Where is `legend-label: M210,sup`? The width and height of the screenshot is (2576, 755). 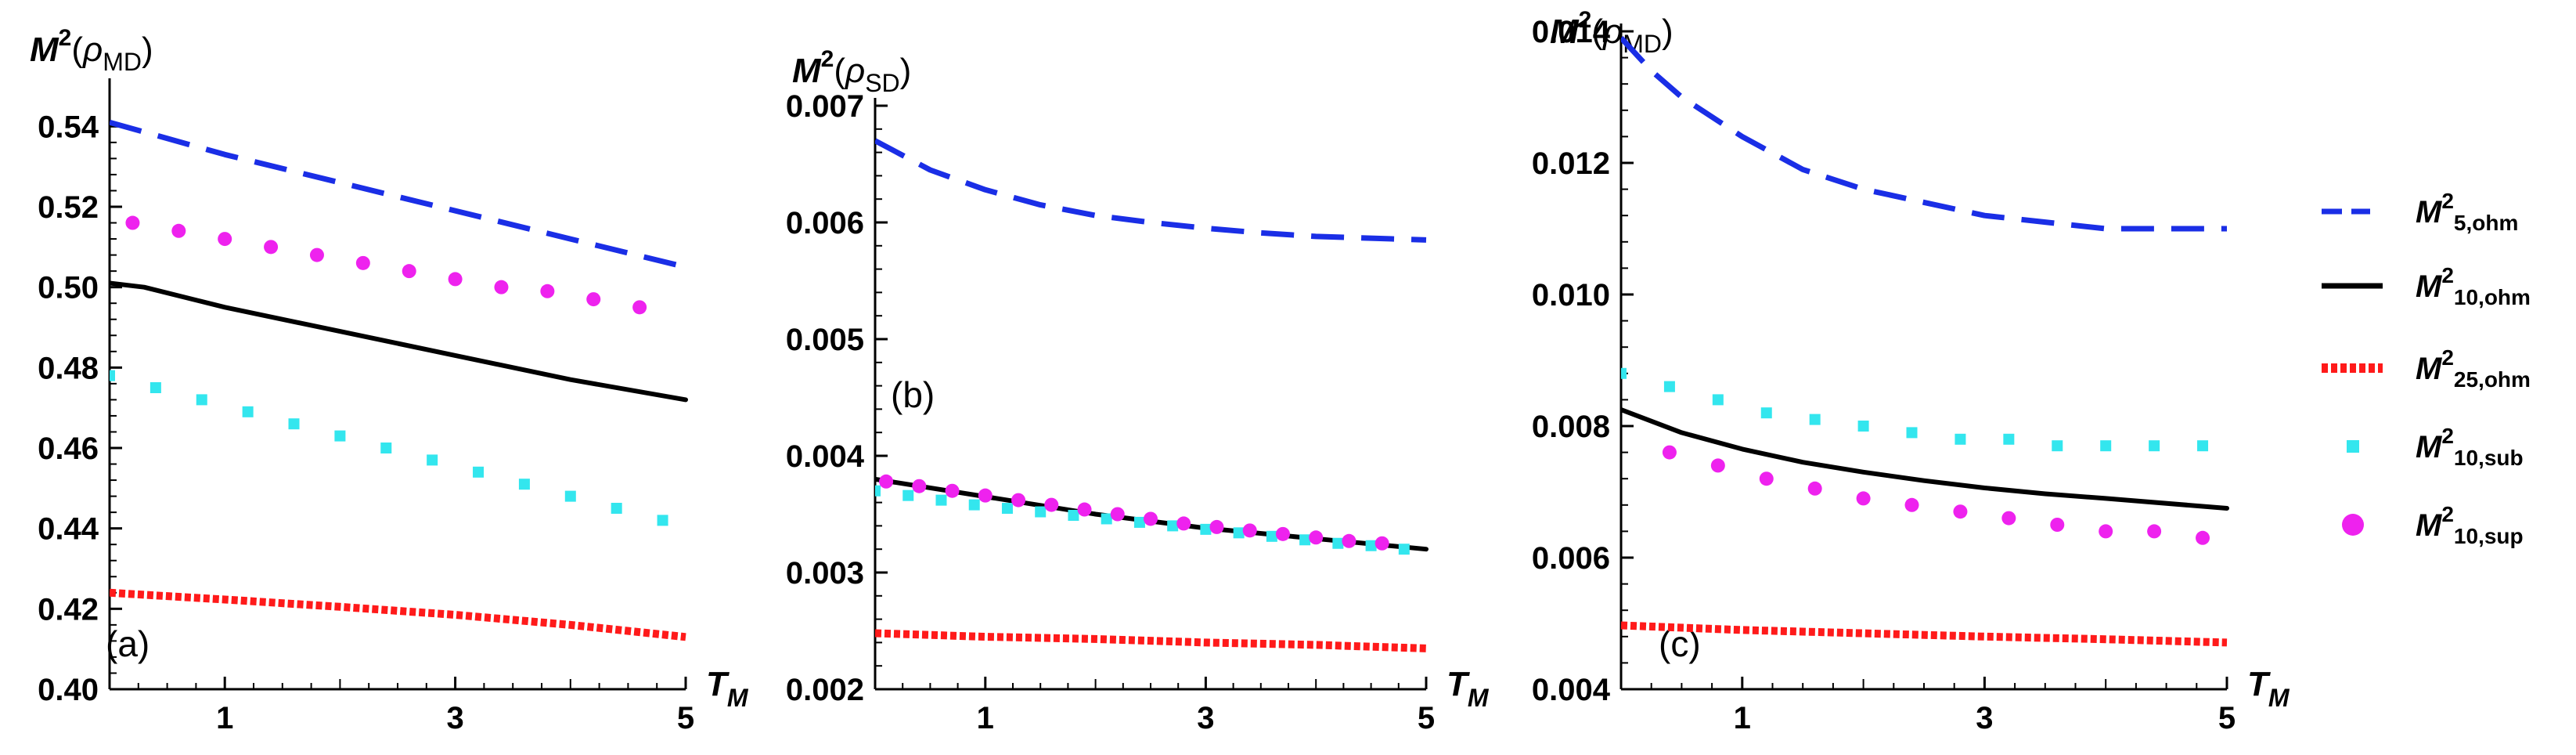
legend-label: M210,sup is located at coordinates (2470, 525).